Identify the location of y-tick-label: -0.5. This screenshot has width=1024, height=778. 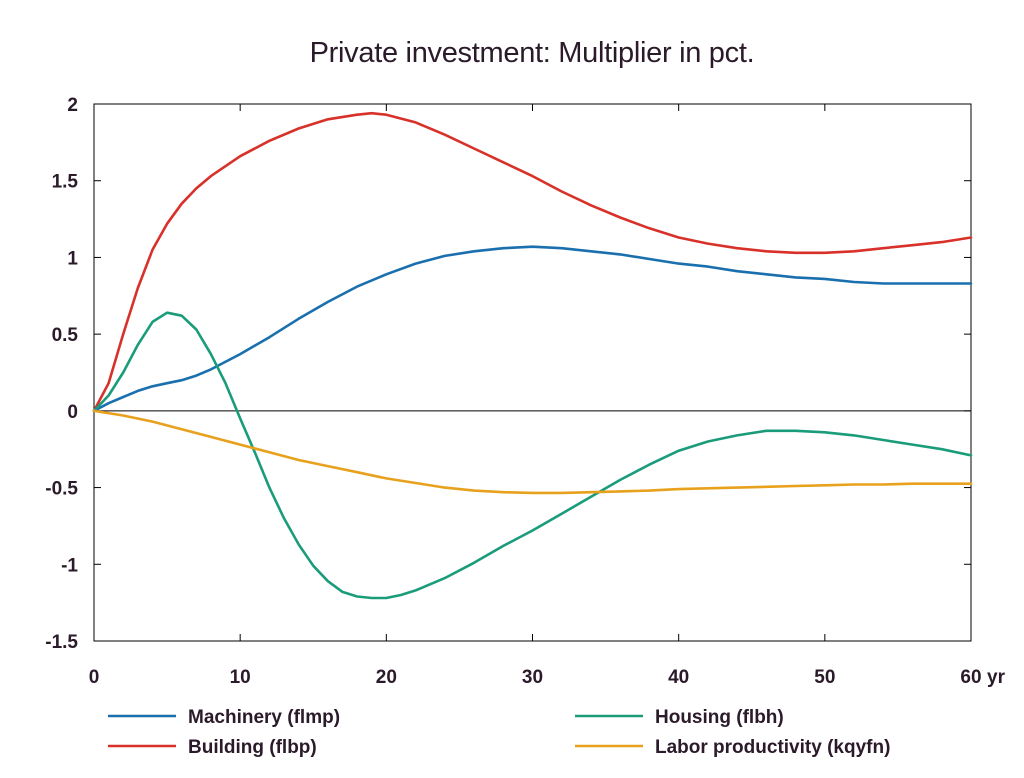
(61, 489).